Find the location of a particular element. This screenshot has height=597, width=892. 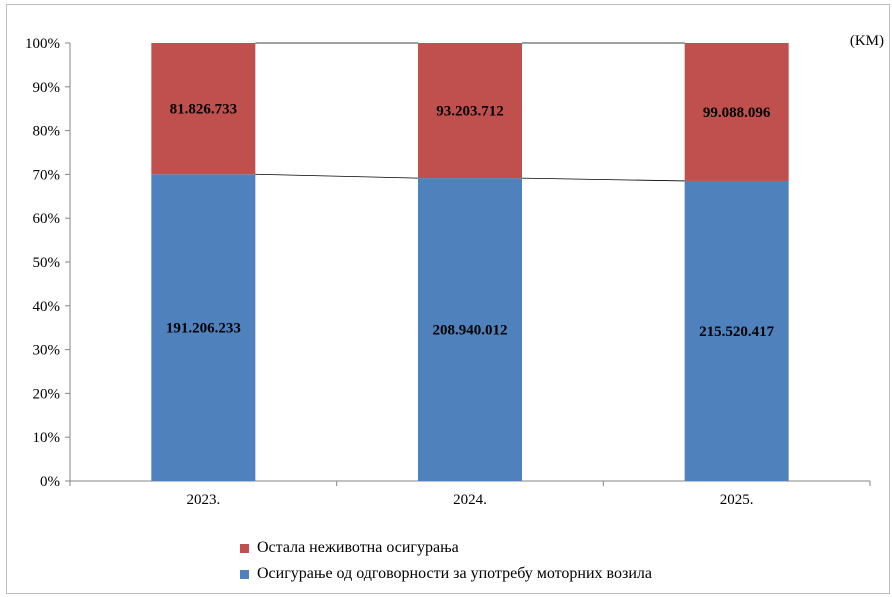

legend-label-other: Остала неживотна осигурања is located at coordinates (358, 547).